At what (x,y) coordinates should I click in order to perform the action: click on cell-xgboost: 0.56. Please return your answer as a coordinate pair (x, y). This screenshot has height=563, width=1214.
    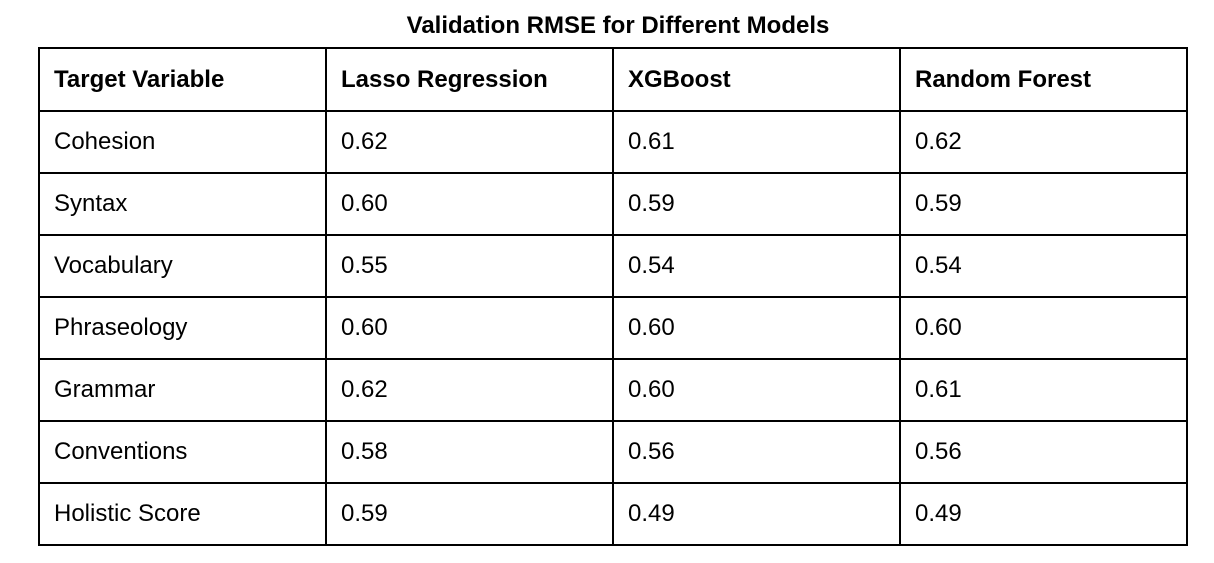
    Looking at the image, I should click on (756, 452).